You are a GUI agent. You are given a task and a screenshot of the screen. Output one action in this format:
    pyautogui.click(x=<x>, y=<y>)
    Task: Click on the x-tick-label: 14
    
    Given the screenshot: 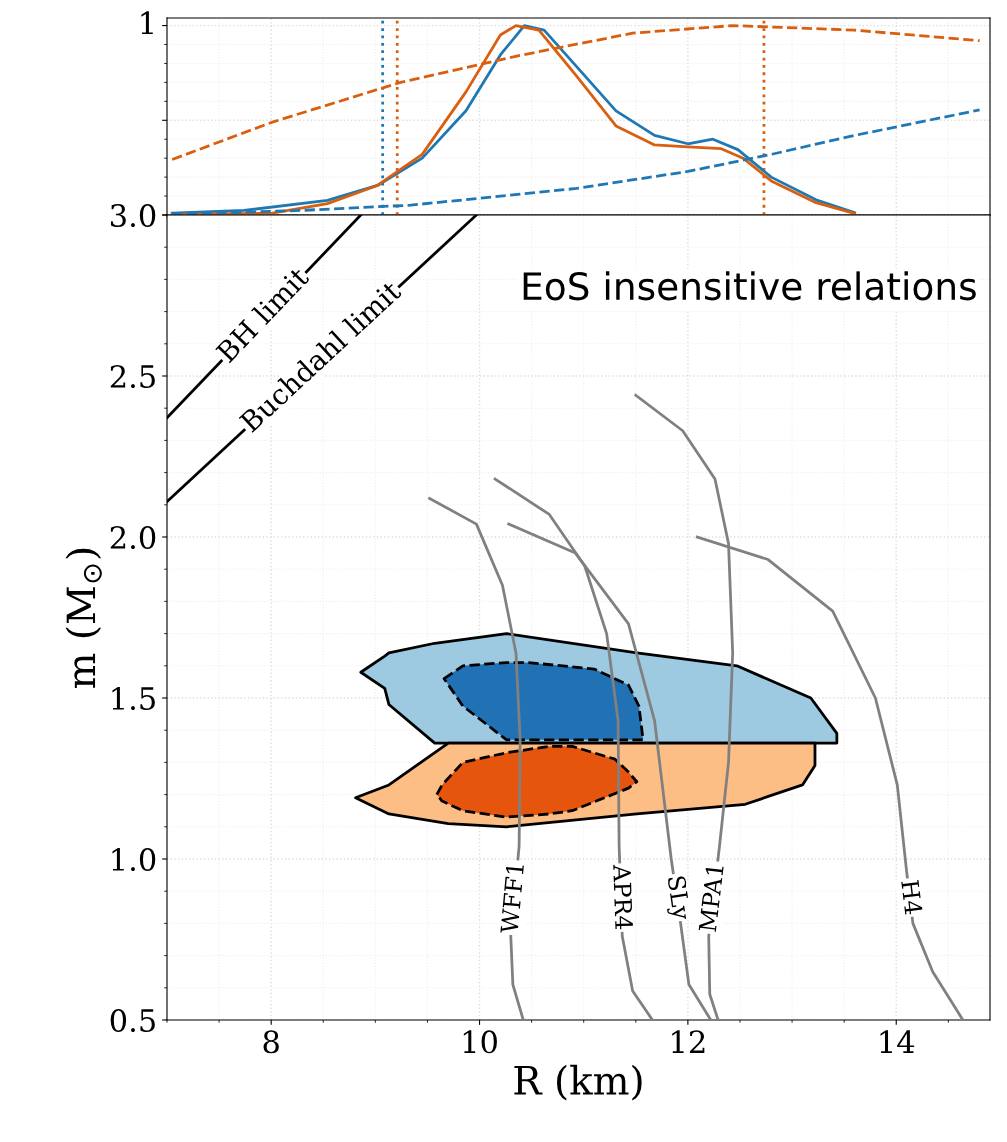 What is the action you would take?
    pyautogui.click(x=897, y=1041)
    